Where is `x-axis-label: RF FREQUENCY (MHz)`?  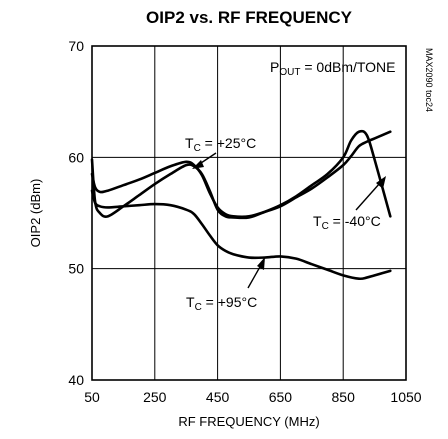
x-axis-label: RF FREQUENCY (MHz) is located at coordinates (248, 421).